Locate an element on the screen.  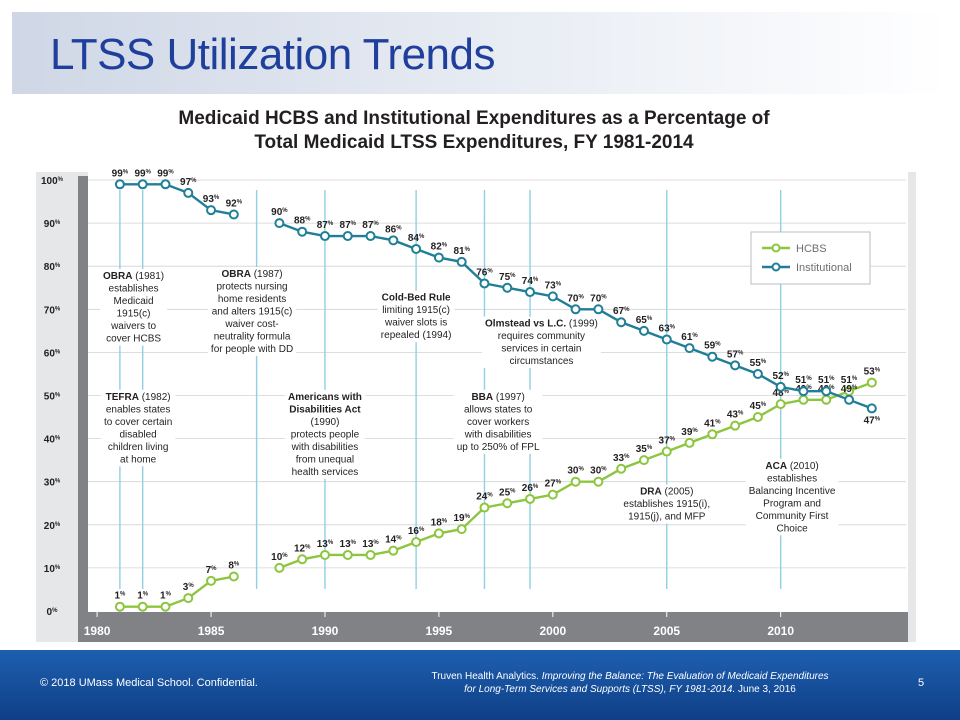
x-tick-label: 2000 is located at coordinates (552, 631).